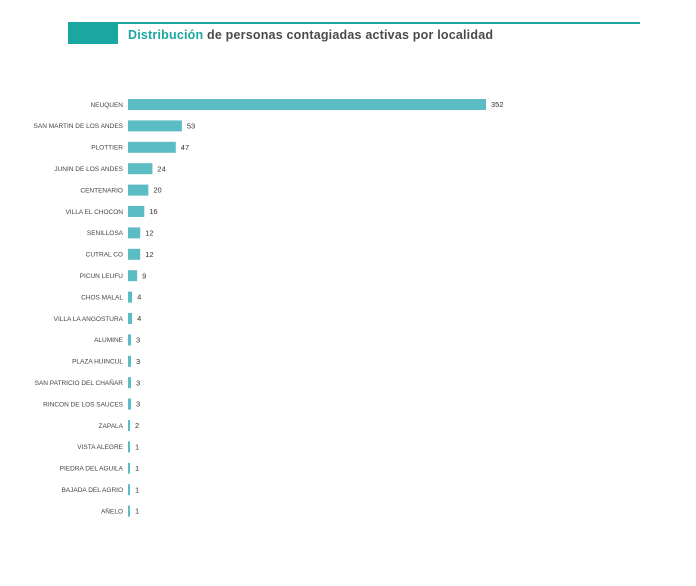  I want to click on category-label: CHOS MALAL, so click(102, 297).